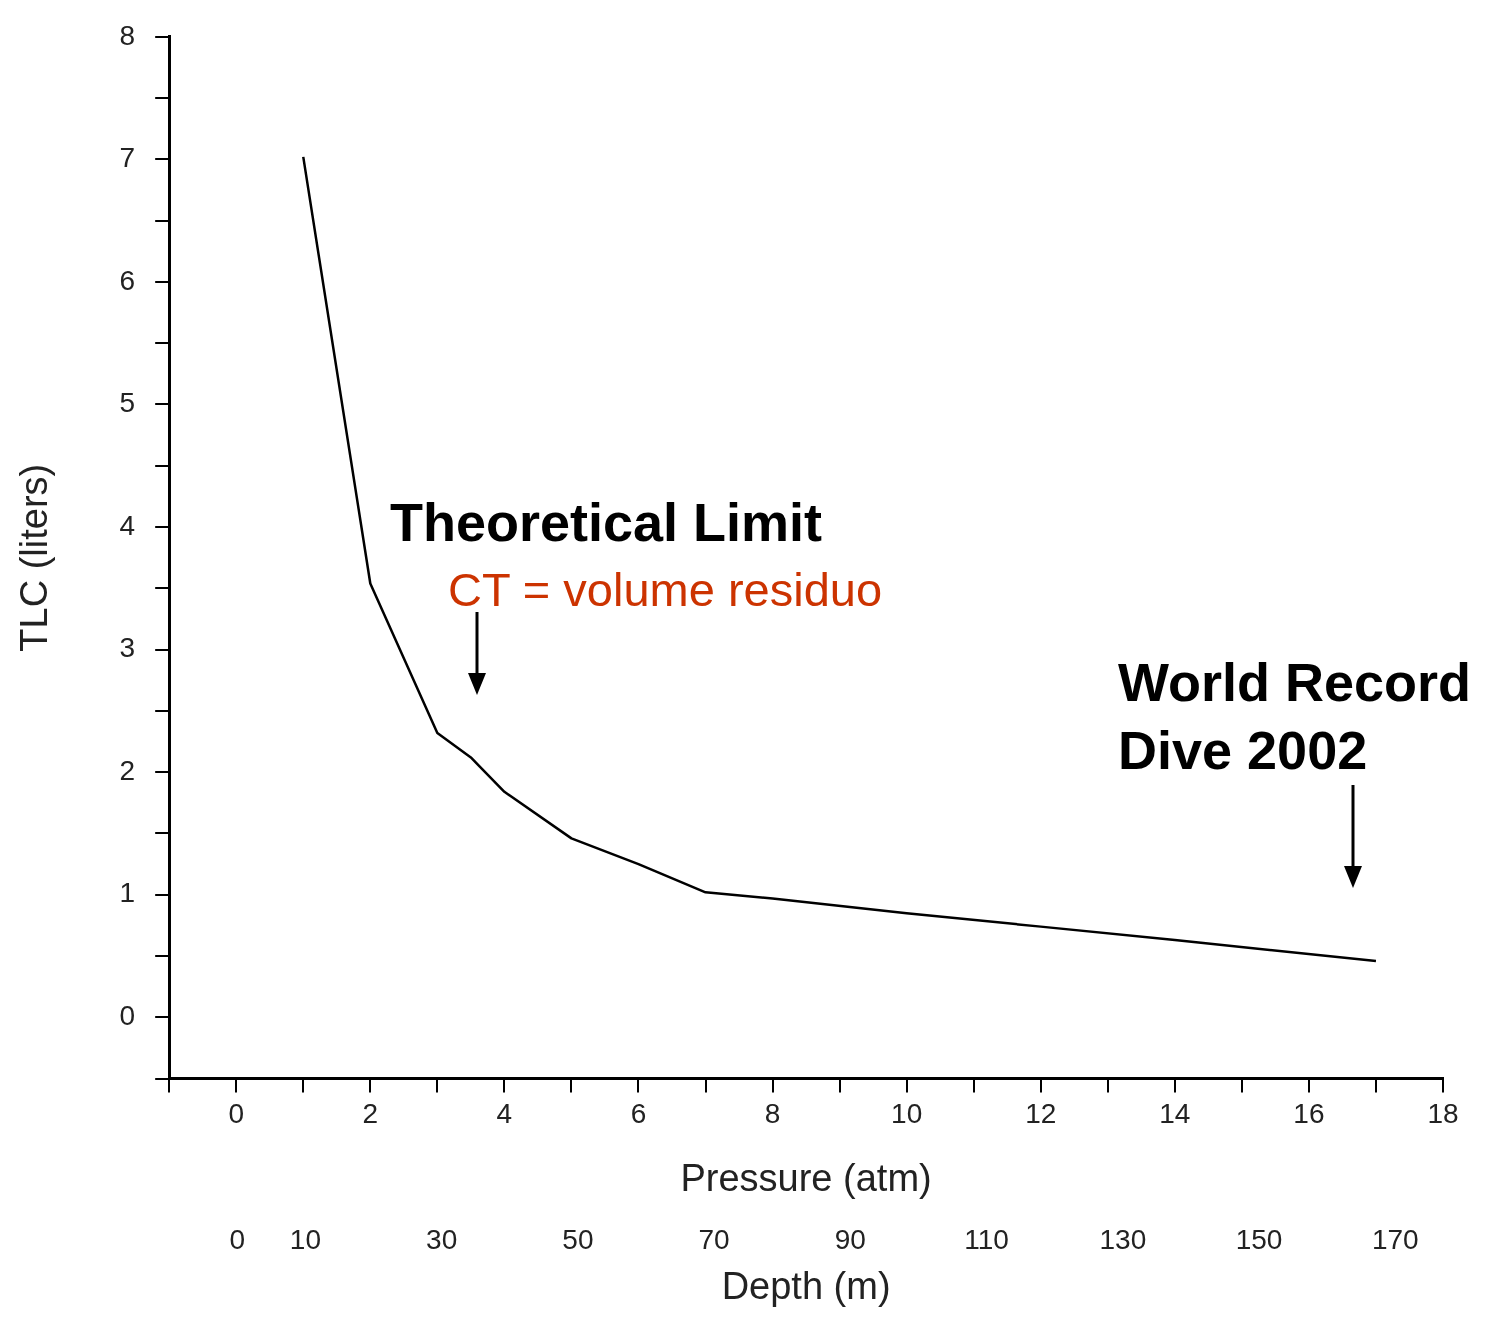 This screenshot has height=1321, width=1503. What do you see at coordinates (127, 403) in the screenshot?
I see `y-tick-label: 5` at bounding box center [127, 403].